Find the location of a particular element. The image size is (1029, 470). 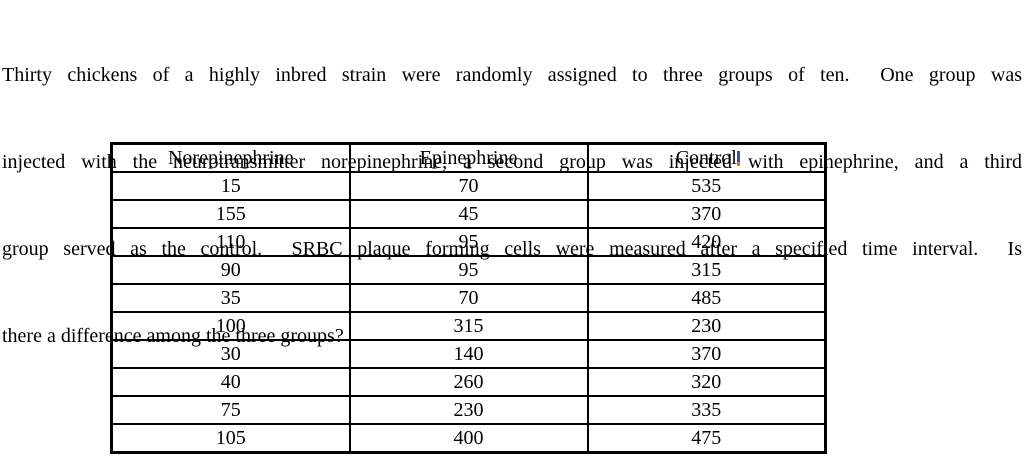

column-header-epinephrine: Epinephrine is located at coordinates (468, 157).